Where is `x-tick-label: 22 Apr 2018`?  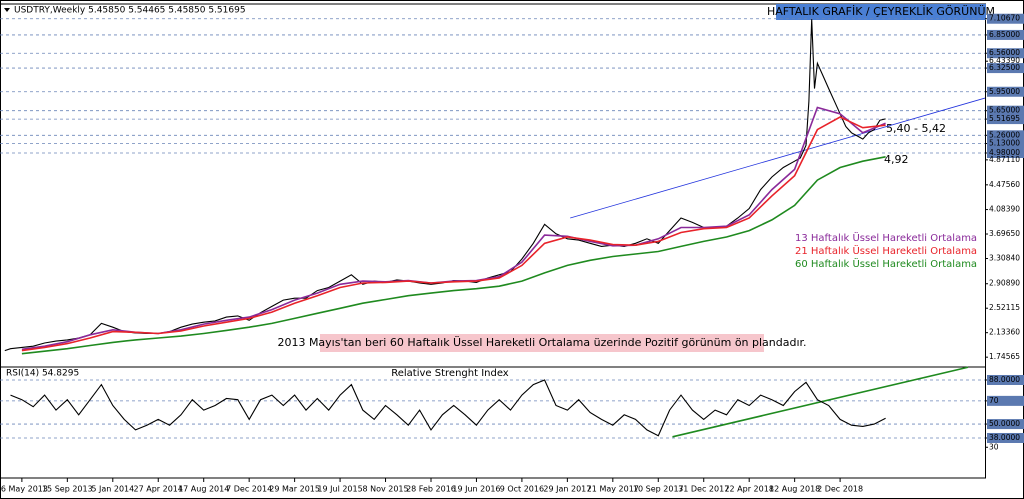 x-tick-label: 22 Apr 2018 is located at coordinates (748, 489).